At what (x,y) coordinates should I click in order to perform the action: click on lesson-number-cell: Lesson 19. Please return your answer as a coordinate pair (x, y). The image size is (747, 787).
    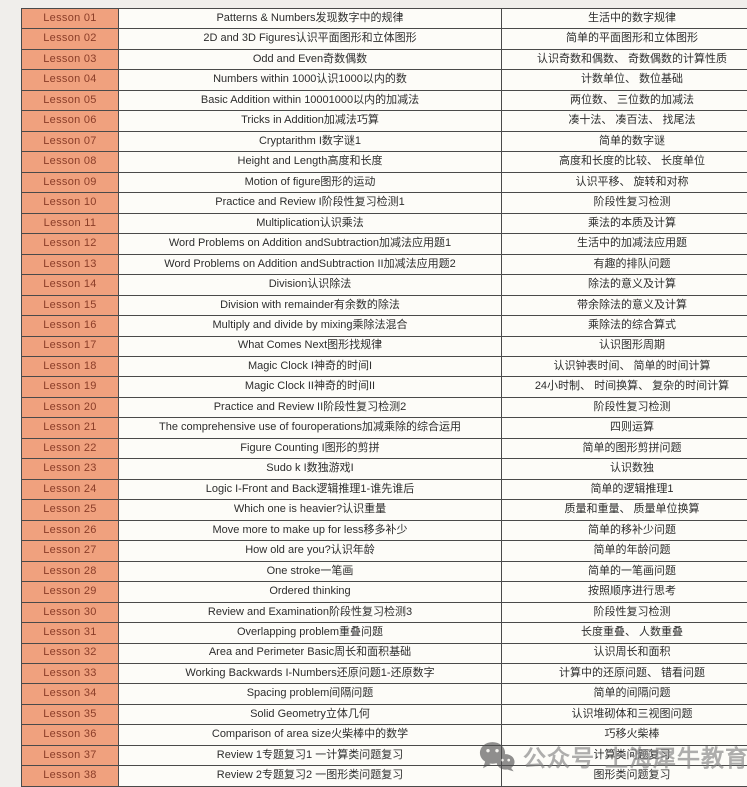
    Looking at the image, I should click on (70, 387).